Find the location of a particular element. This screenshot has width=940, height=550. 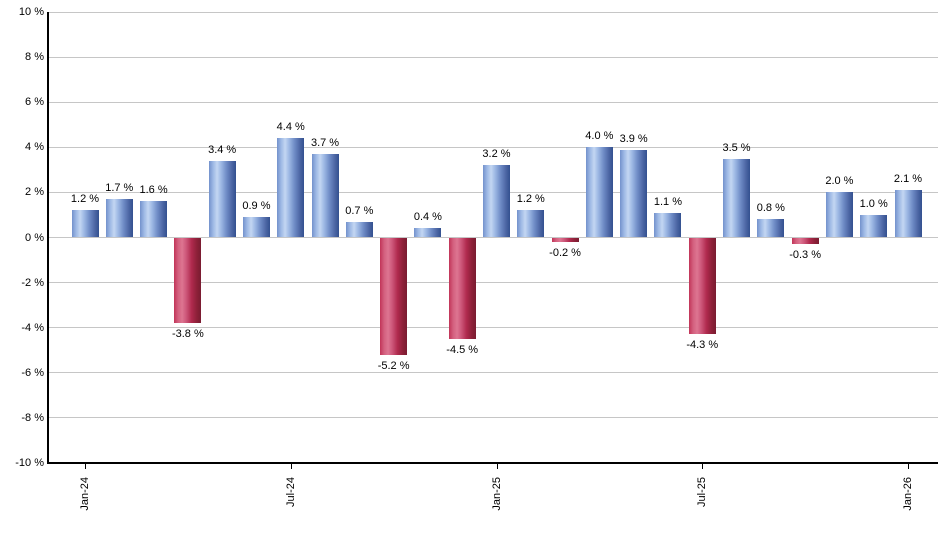

bar-value-label: 3.5 % is located at coordinates (736, 147).